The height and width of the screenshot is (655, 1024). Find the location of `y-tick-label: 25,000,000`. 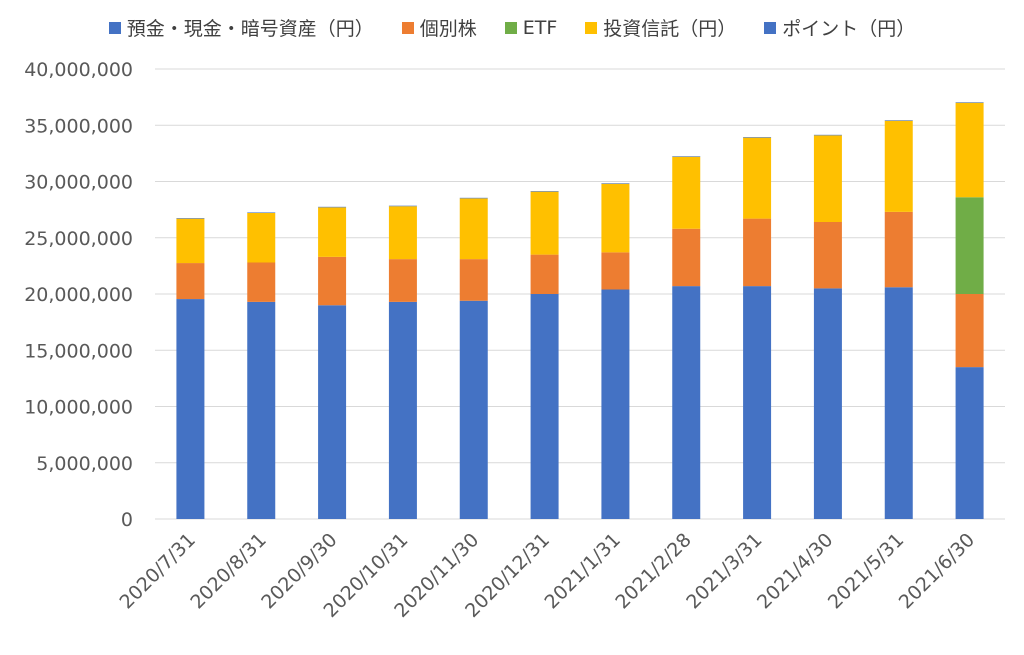

y-tick-label: 25,000,000 is located at coordinates (78, 239).